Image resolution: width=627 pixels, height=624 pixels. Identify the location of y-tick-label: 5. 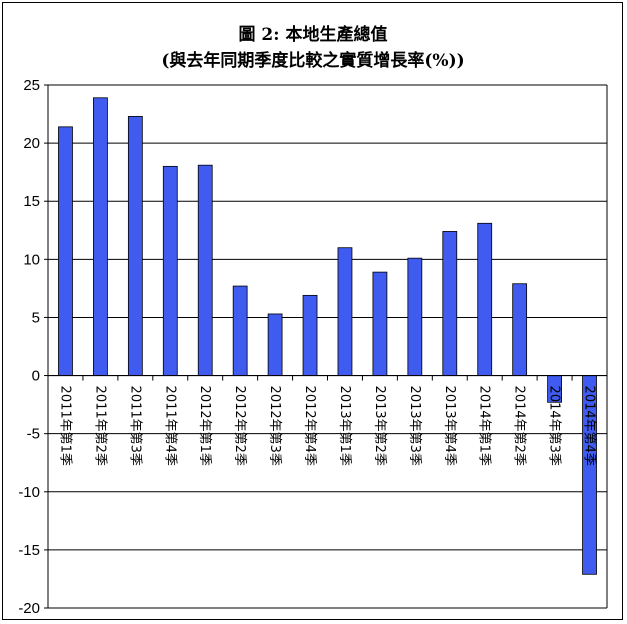
(36, 317).